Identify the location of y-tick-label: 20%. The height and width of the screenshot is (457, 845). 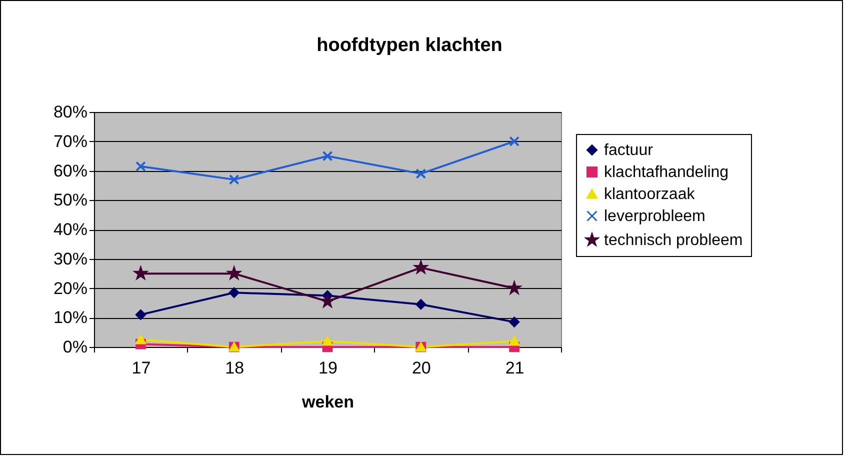
(70, 288).